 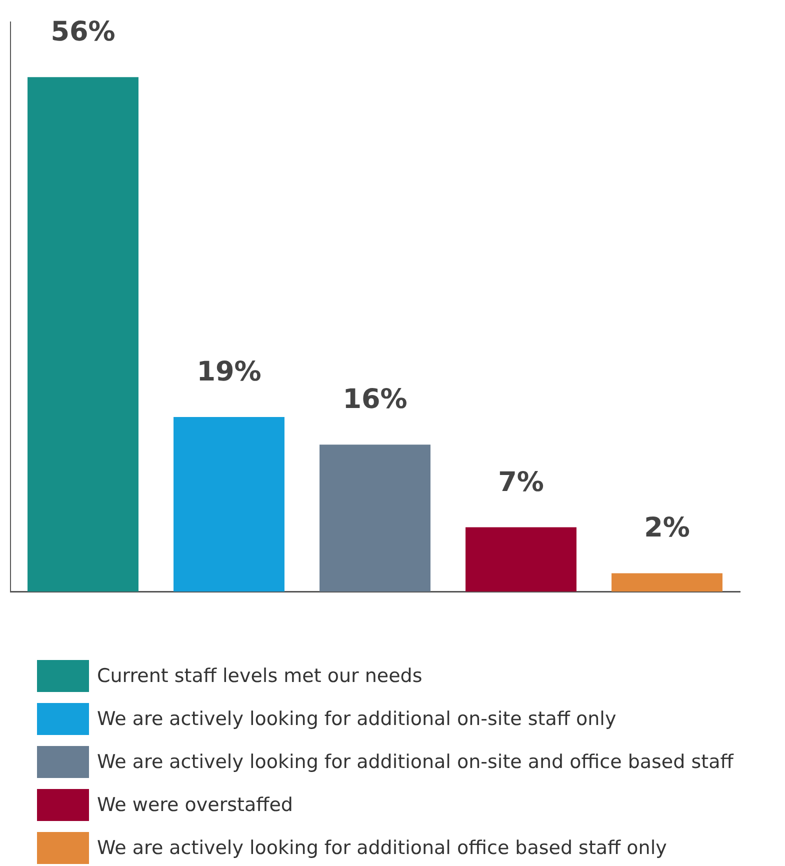 I want to click on legend-label: We are actively looking for additional on-site staff only, so click(x=356, y=719).